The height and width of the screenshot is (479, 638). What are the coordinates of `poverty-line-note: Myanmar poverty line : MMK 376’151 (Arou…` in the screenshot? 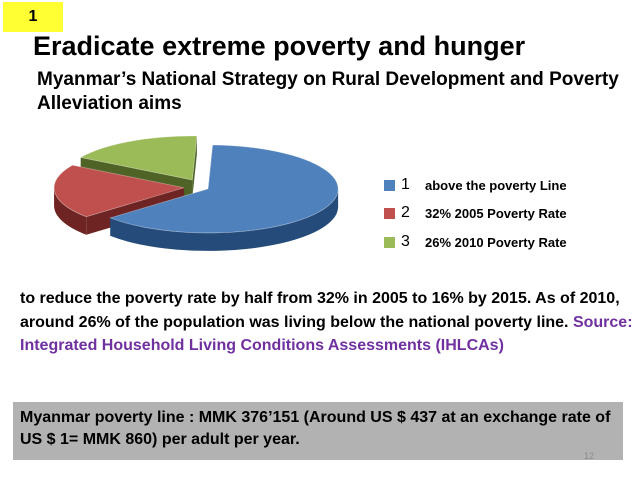 It's located at (318, 431).